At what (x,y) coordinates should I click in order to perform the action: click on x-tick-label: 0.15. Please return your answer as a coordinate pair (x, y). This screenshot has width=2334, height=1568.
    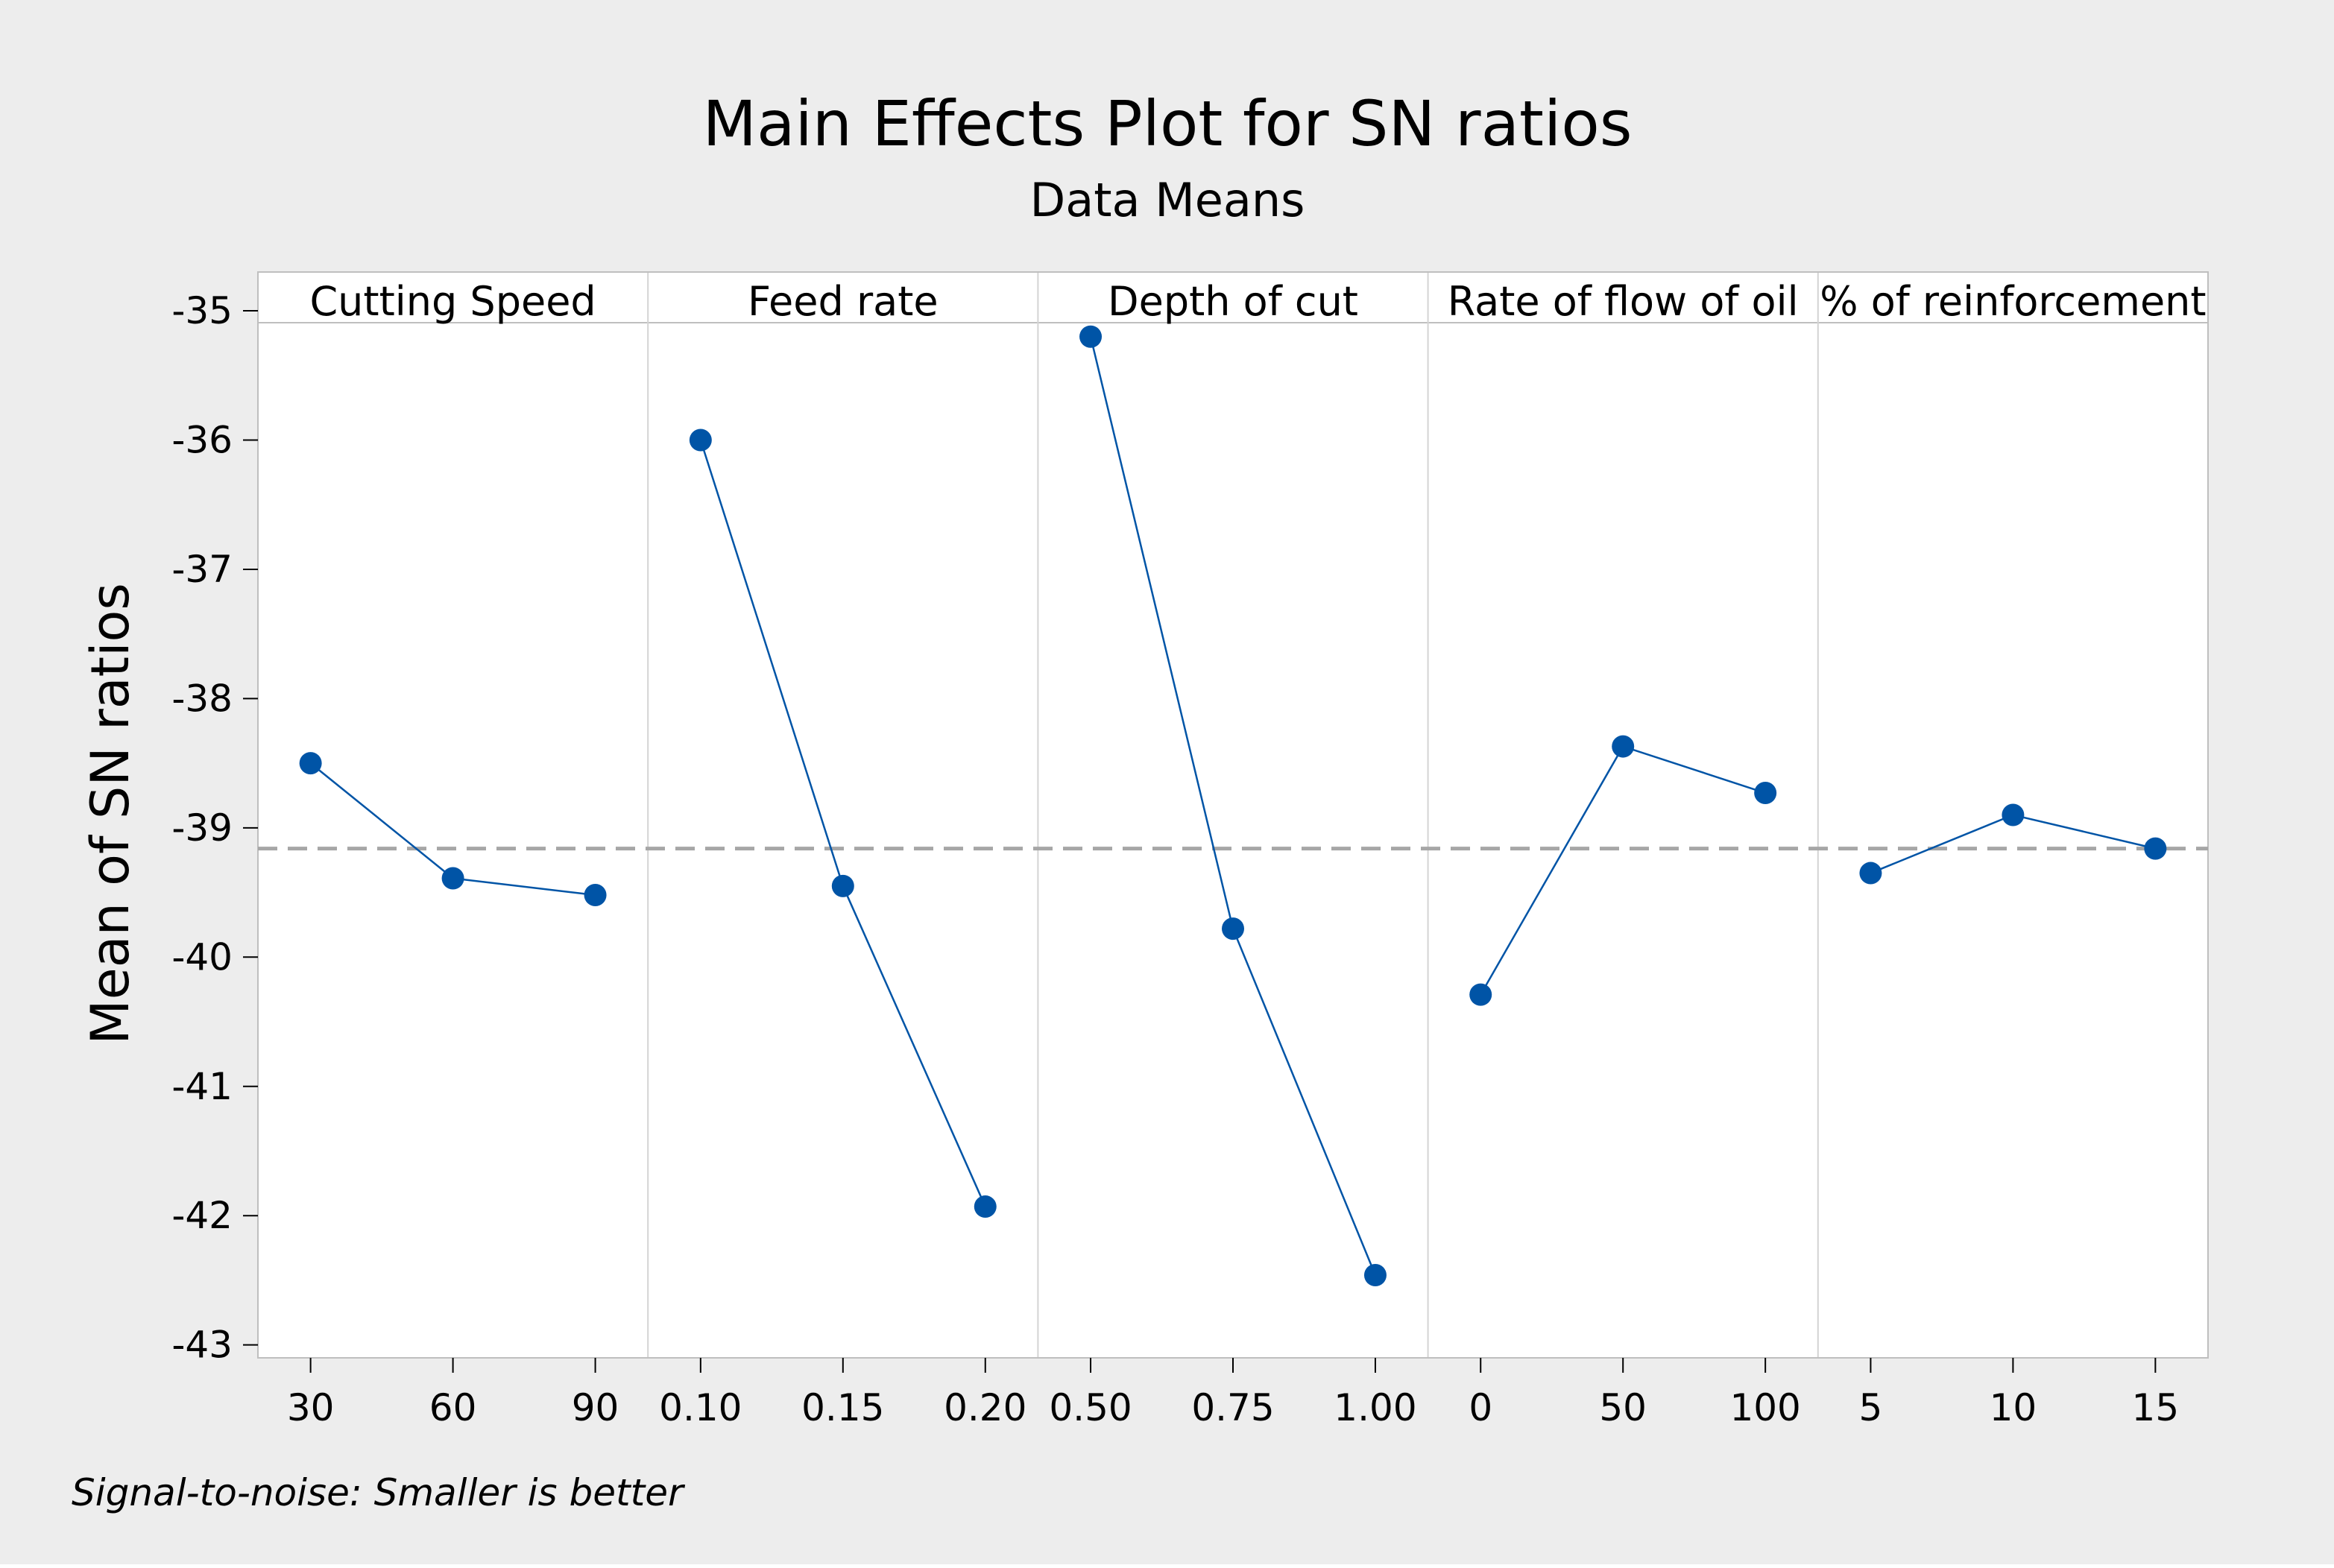
    Looking at the image, I should click on (842, 1407).